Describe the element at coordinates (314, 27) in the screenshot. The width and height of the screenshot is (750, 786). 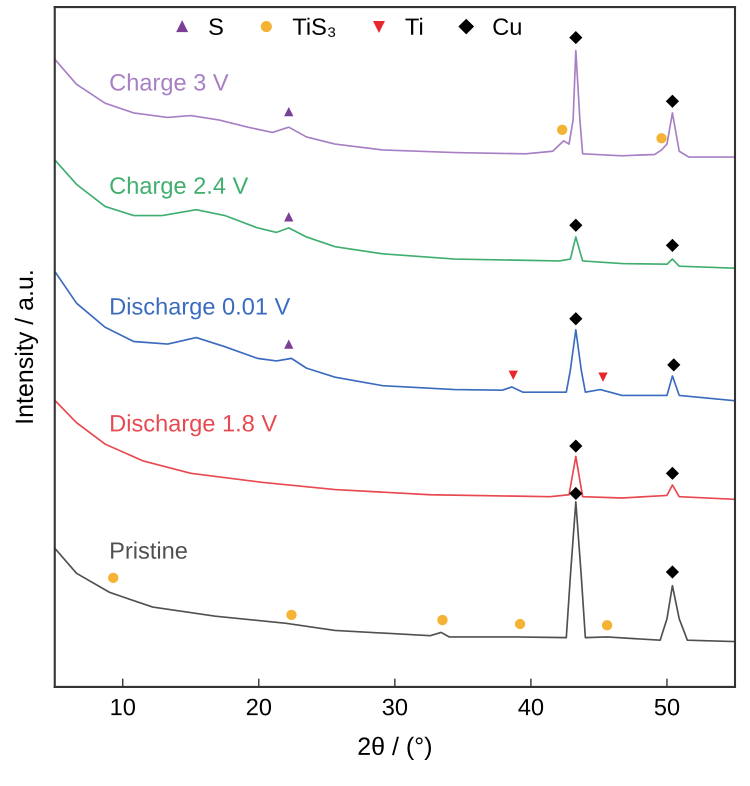
I see `legend-label: TiS₃` at that location.